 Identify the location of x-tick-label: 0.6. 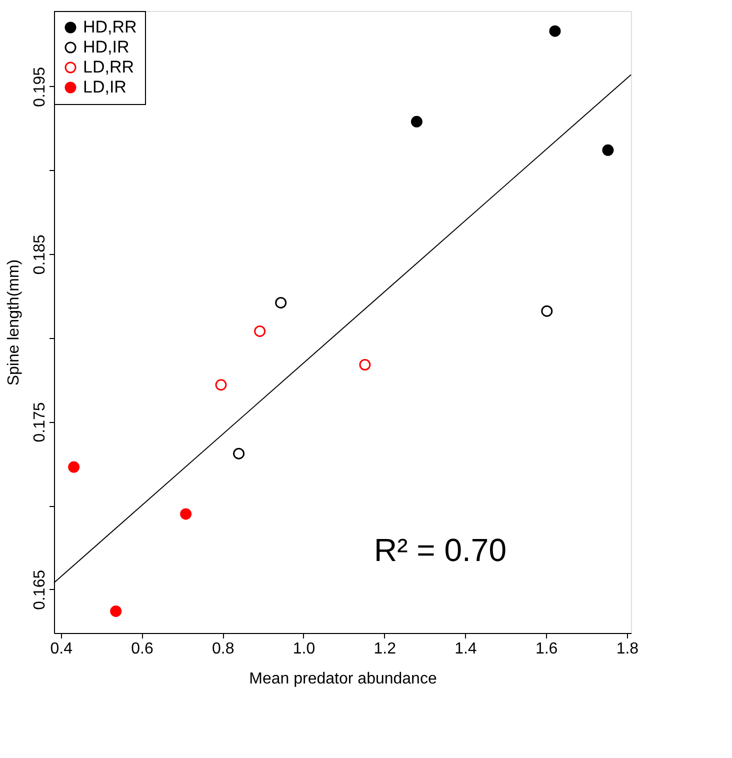
(142, 649).